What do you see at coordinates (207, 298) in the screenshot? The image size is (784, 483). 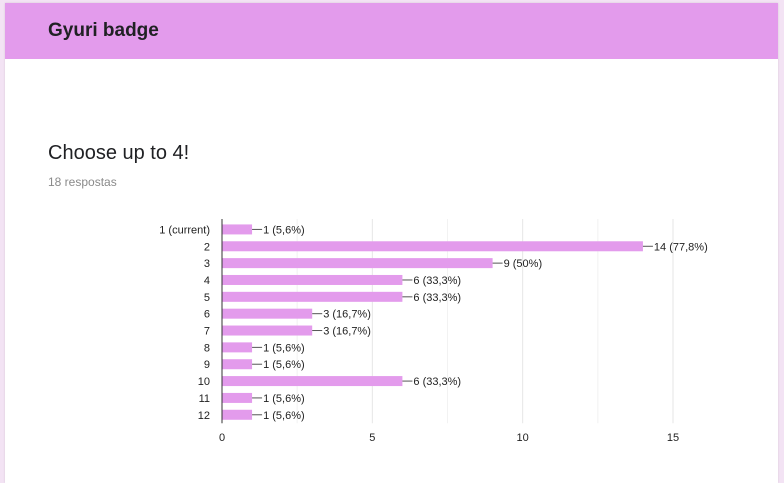 I see `category-label: 5` at bounding box center [207, 298].